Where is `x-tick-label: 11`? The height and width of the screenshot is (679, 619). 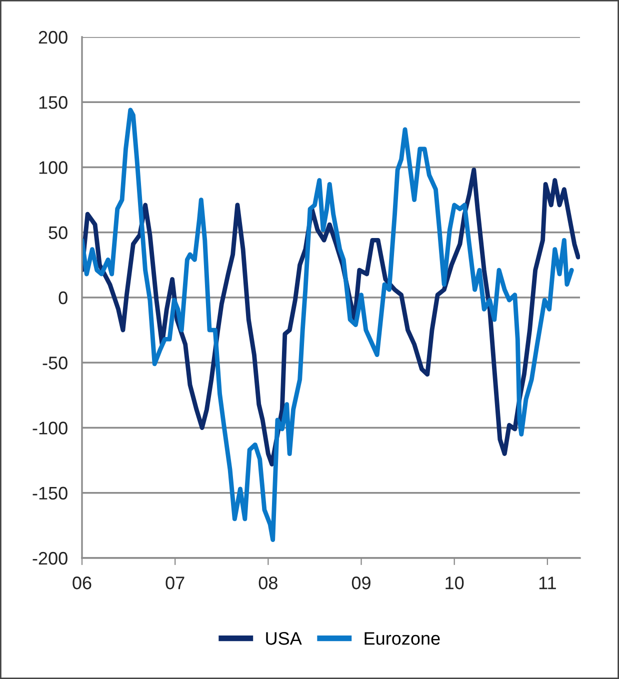
x-tick-label: 11 is located at coordinates (547, 583).